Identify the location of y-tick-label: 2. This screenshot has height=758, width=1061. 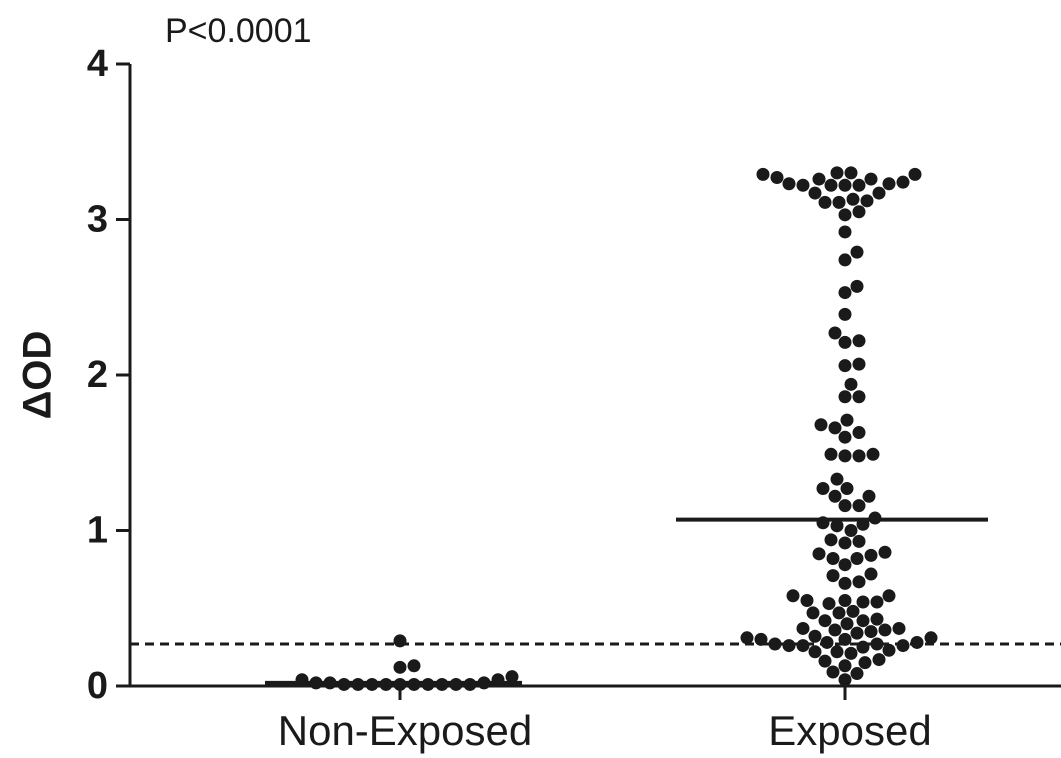
(97, 375).